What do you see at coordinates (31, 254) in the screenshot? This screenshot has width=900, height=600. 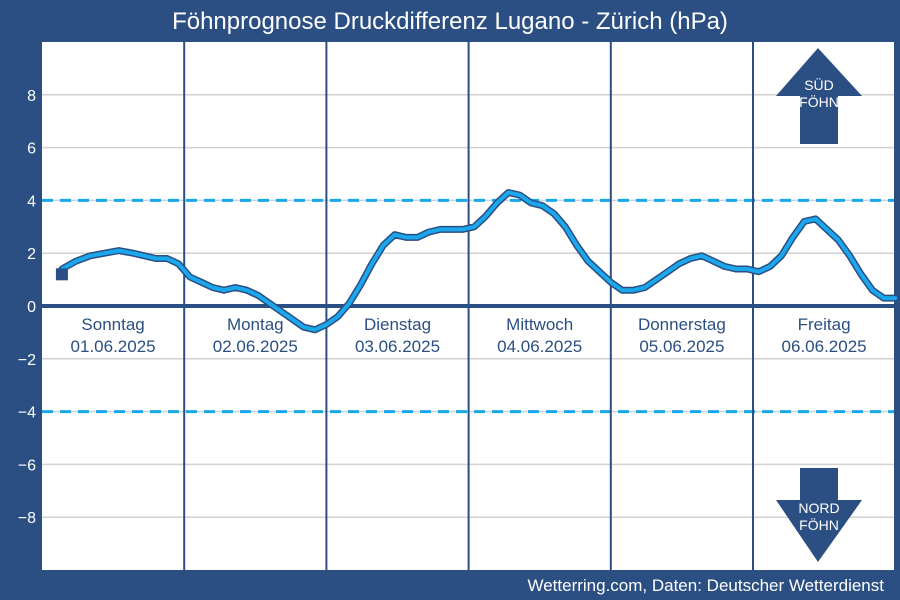 I see `y-tick-label: 2` at bounding box center [31, 254].